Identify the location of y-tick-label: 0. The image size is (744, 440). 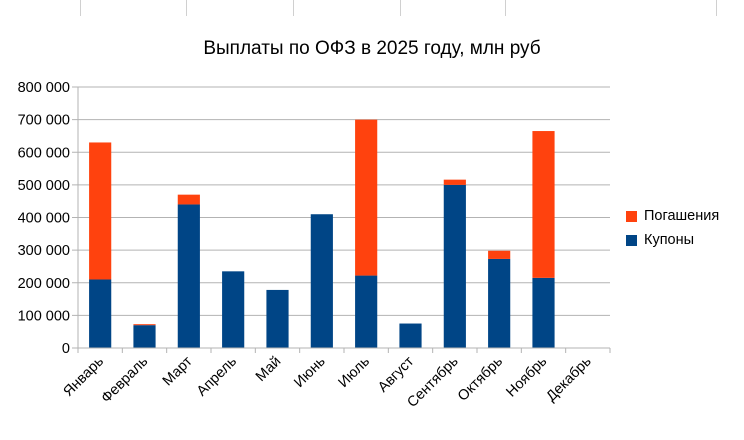
(66, 349).